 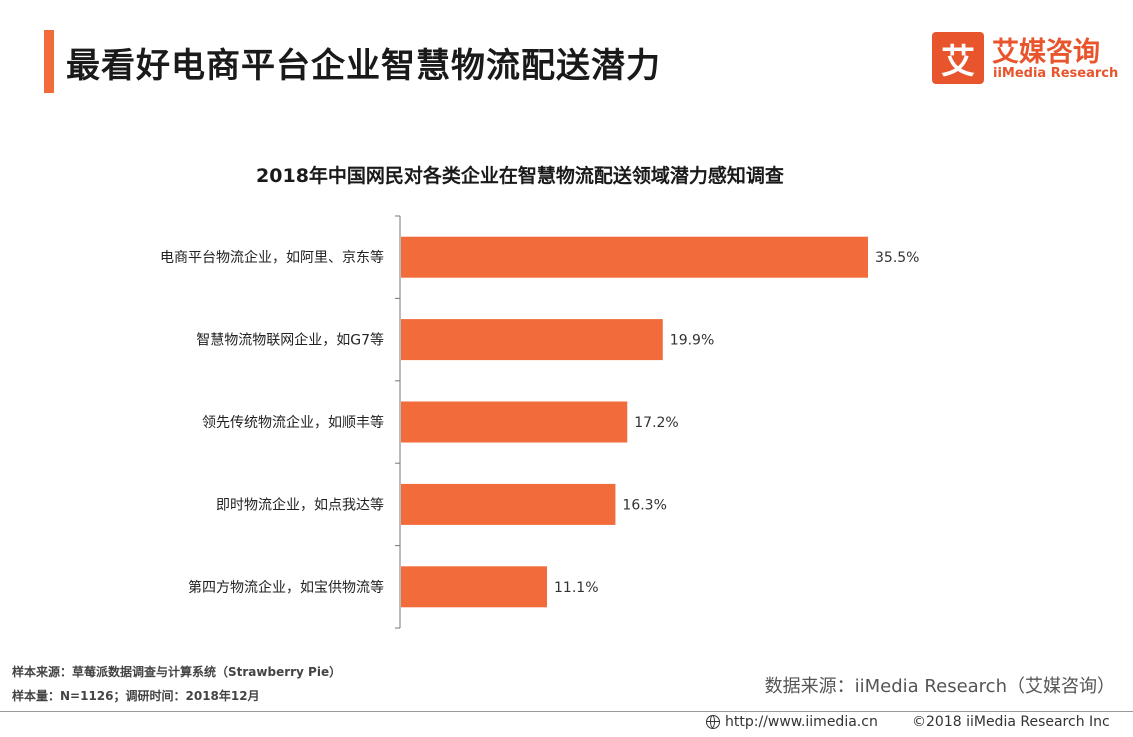 What do you see at coordinates (644, 505) in the screenshot?
I see `value-label: 16.3%` at bounding box center [644, 505].